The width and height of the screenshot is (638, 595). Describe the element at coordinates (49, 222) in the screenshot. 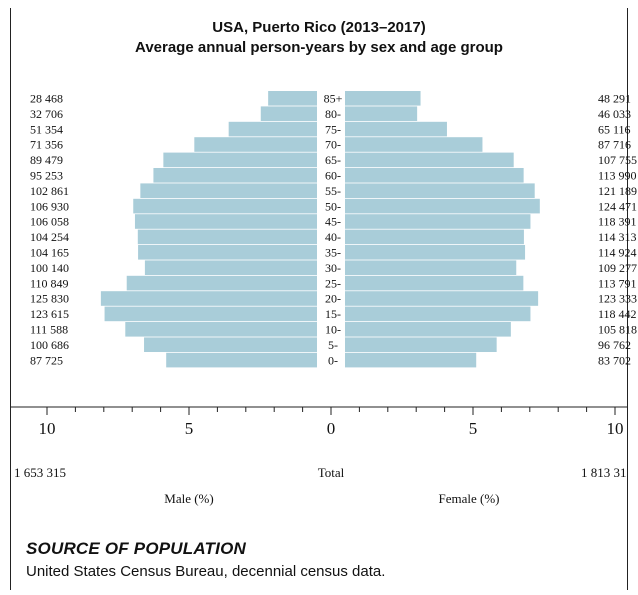

I see `male-count-45-: 106 058` at that location.